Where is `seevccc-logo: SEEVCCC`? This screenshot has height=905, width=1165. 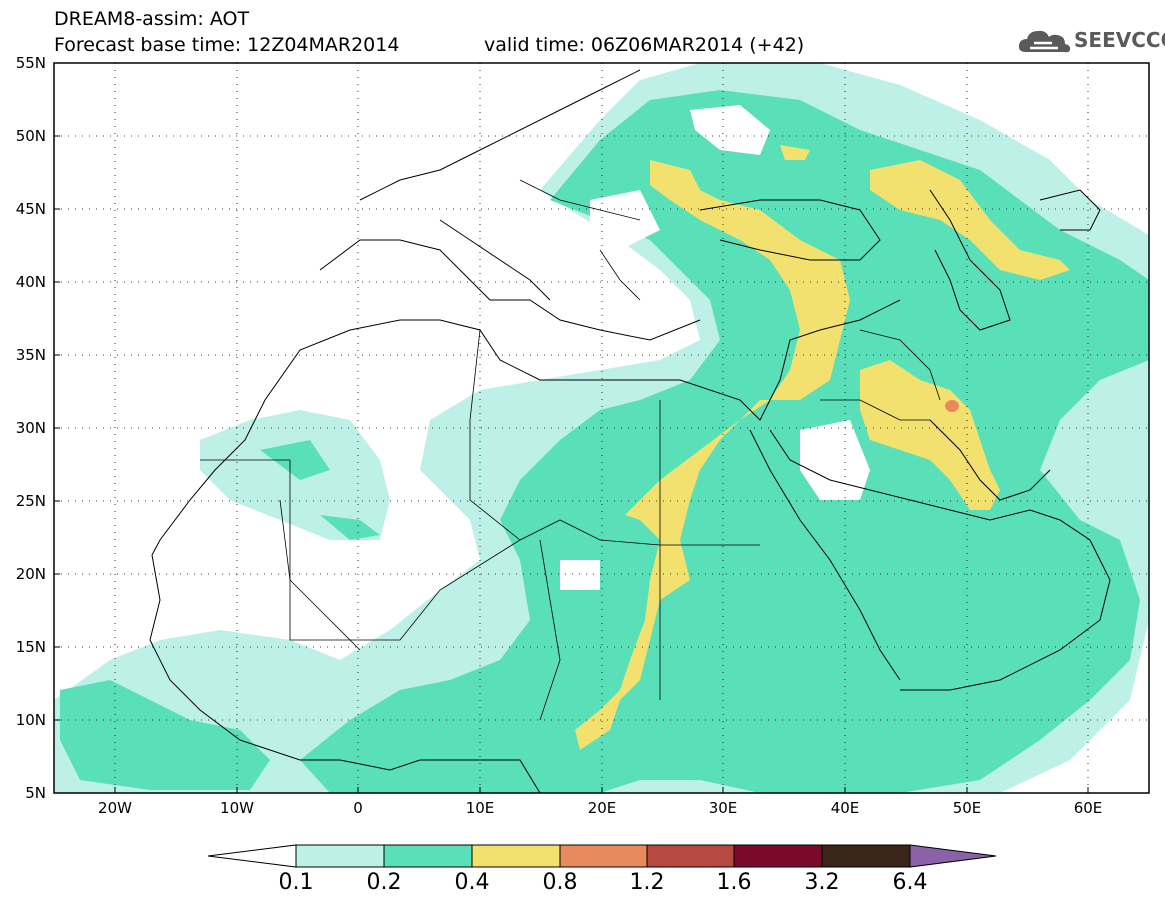
seevccc-logo: SEEVCCC is located at coordinates (1091, 40).